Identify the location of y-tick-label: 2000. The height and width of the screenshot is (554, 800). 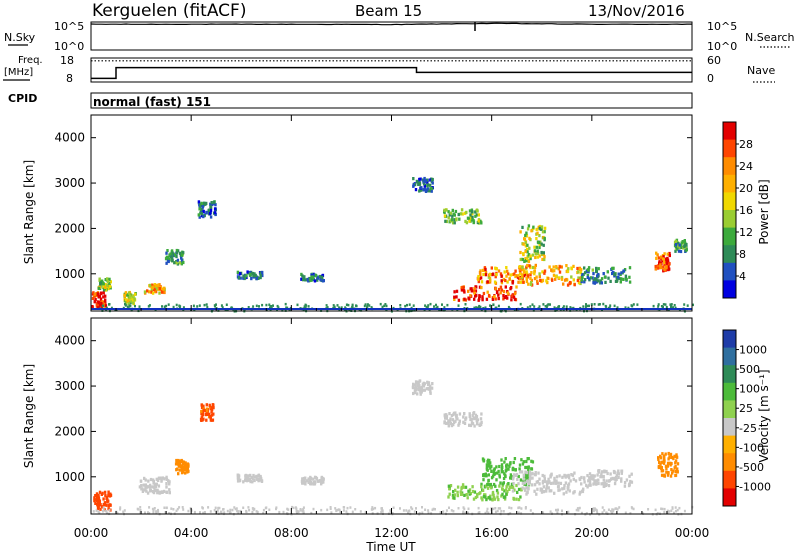
(69, 431).